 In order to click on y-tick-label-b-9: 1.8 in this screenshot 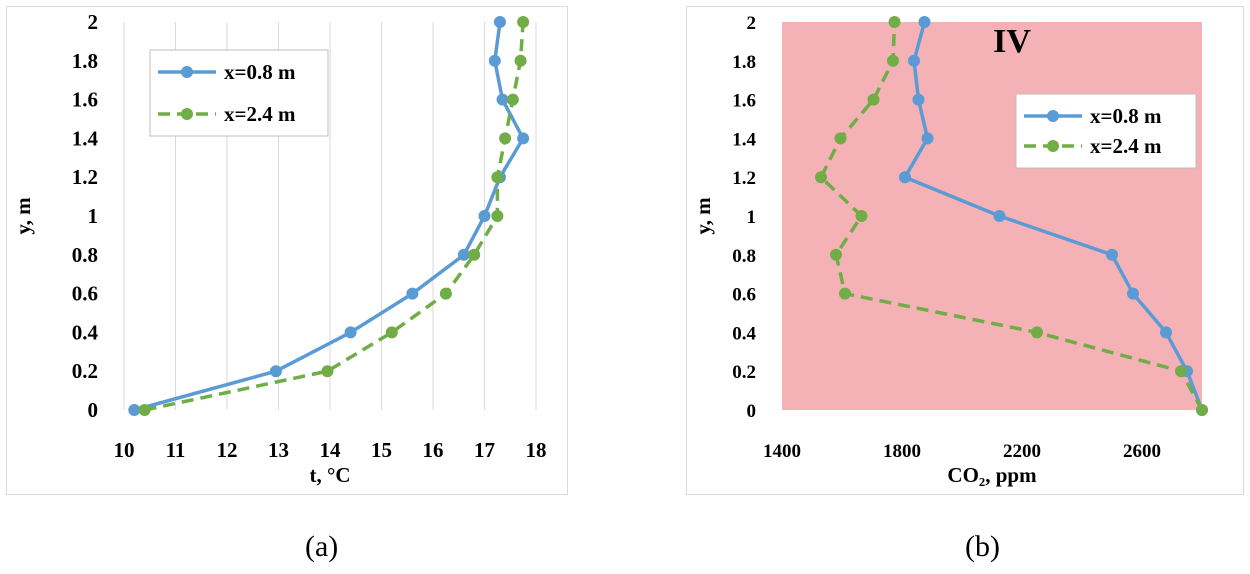, I will do `click(744, 62)`.